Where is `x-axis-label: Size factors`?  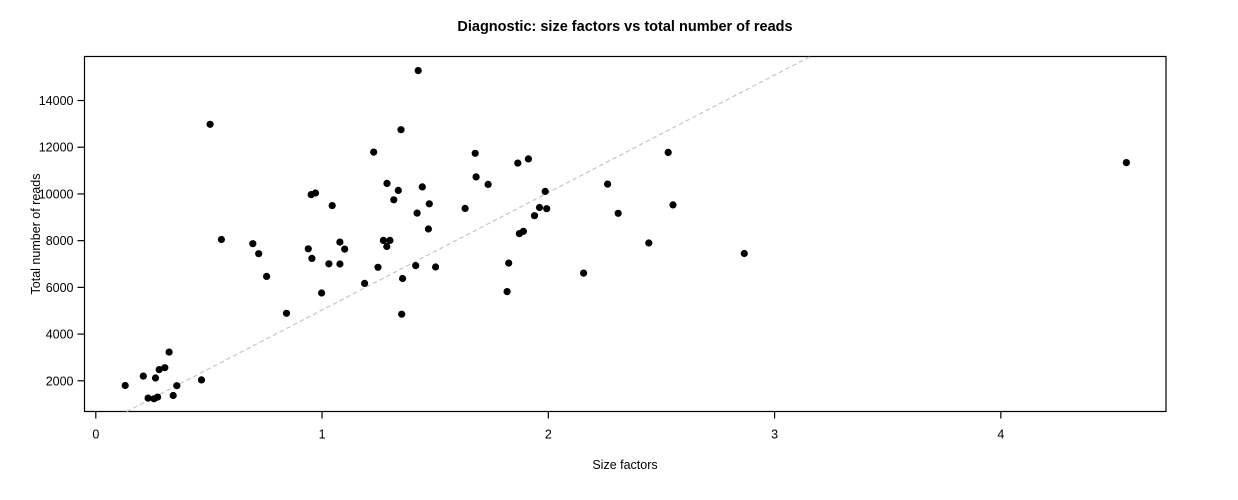 x-axis-label: Size factors is located at coordinates (624, 465).